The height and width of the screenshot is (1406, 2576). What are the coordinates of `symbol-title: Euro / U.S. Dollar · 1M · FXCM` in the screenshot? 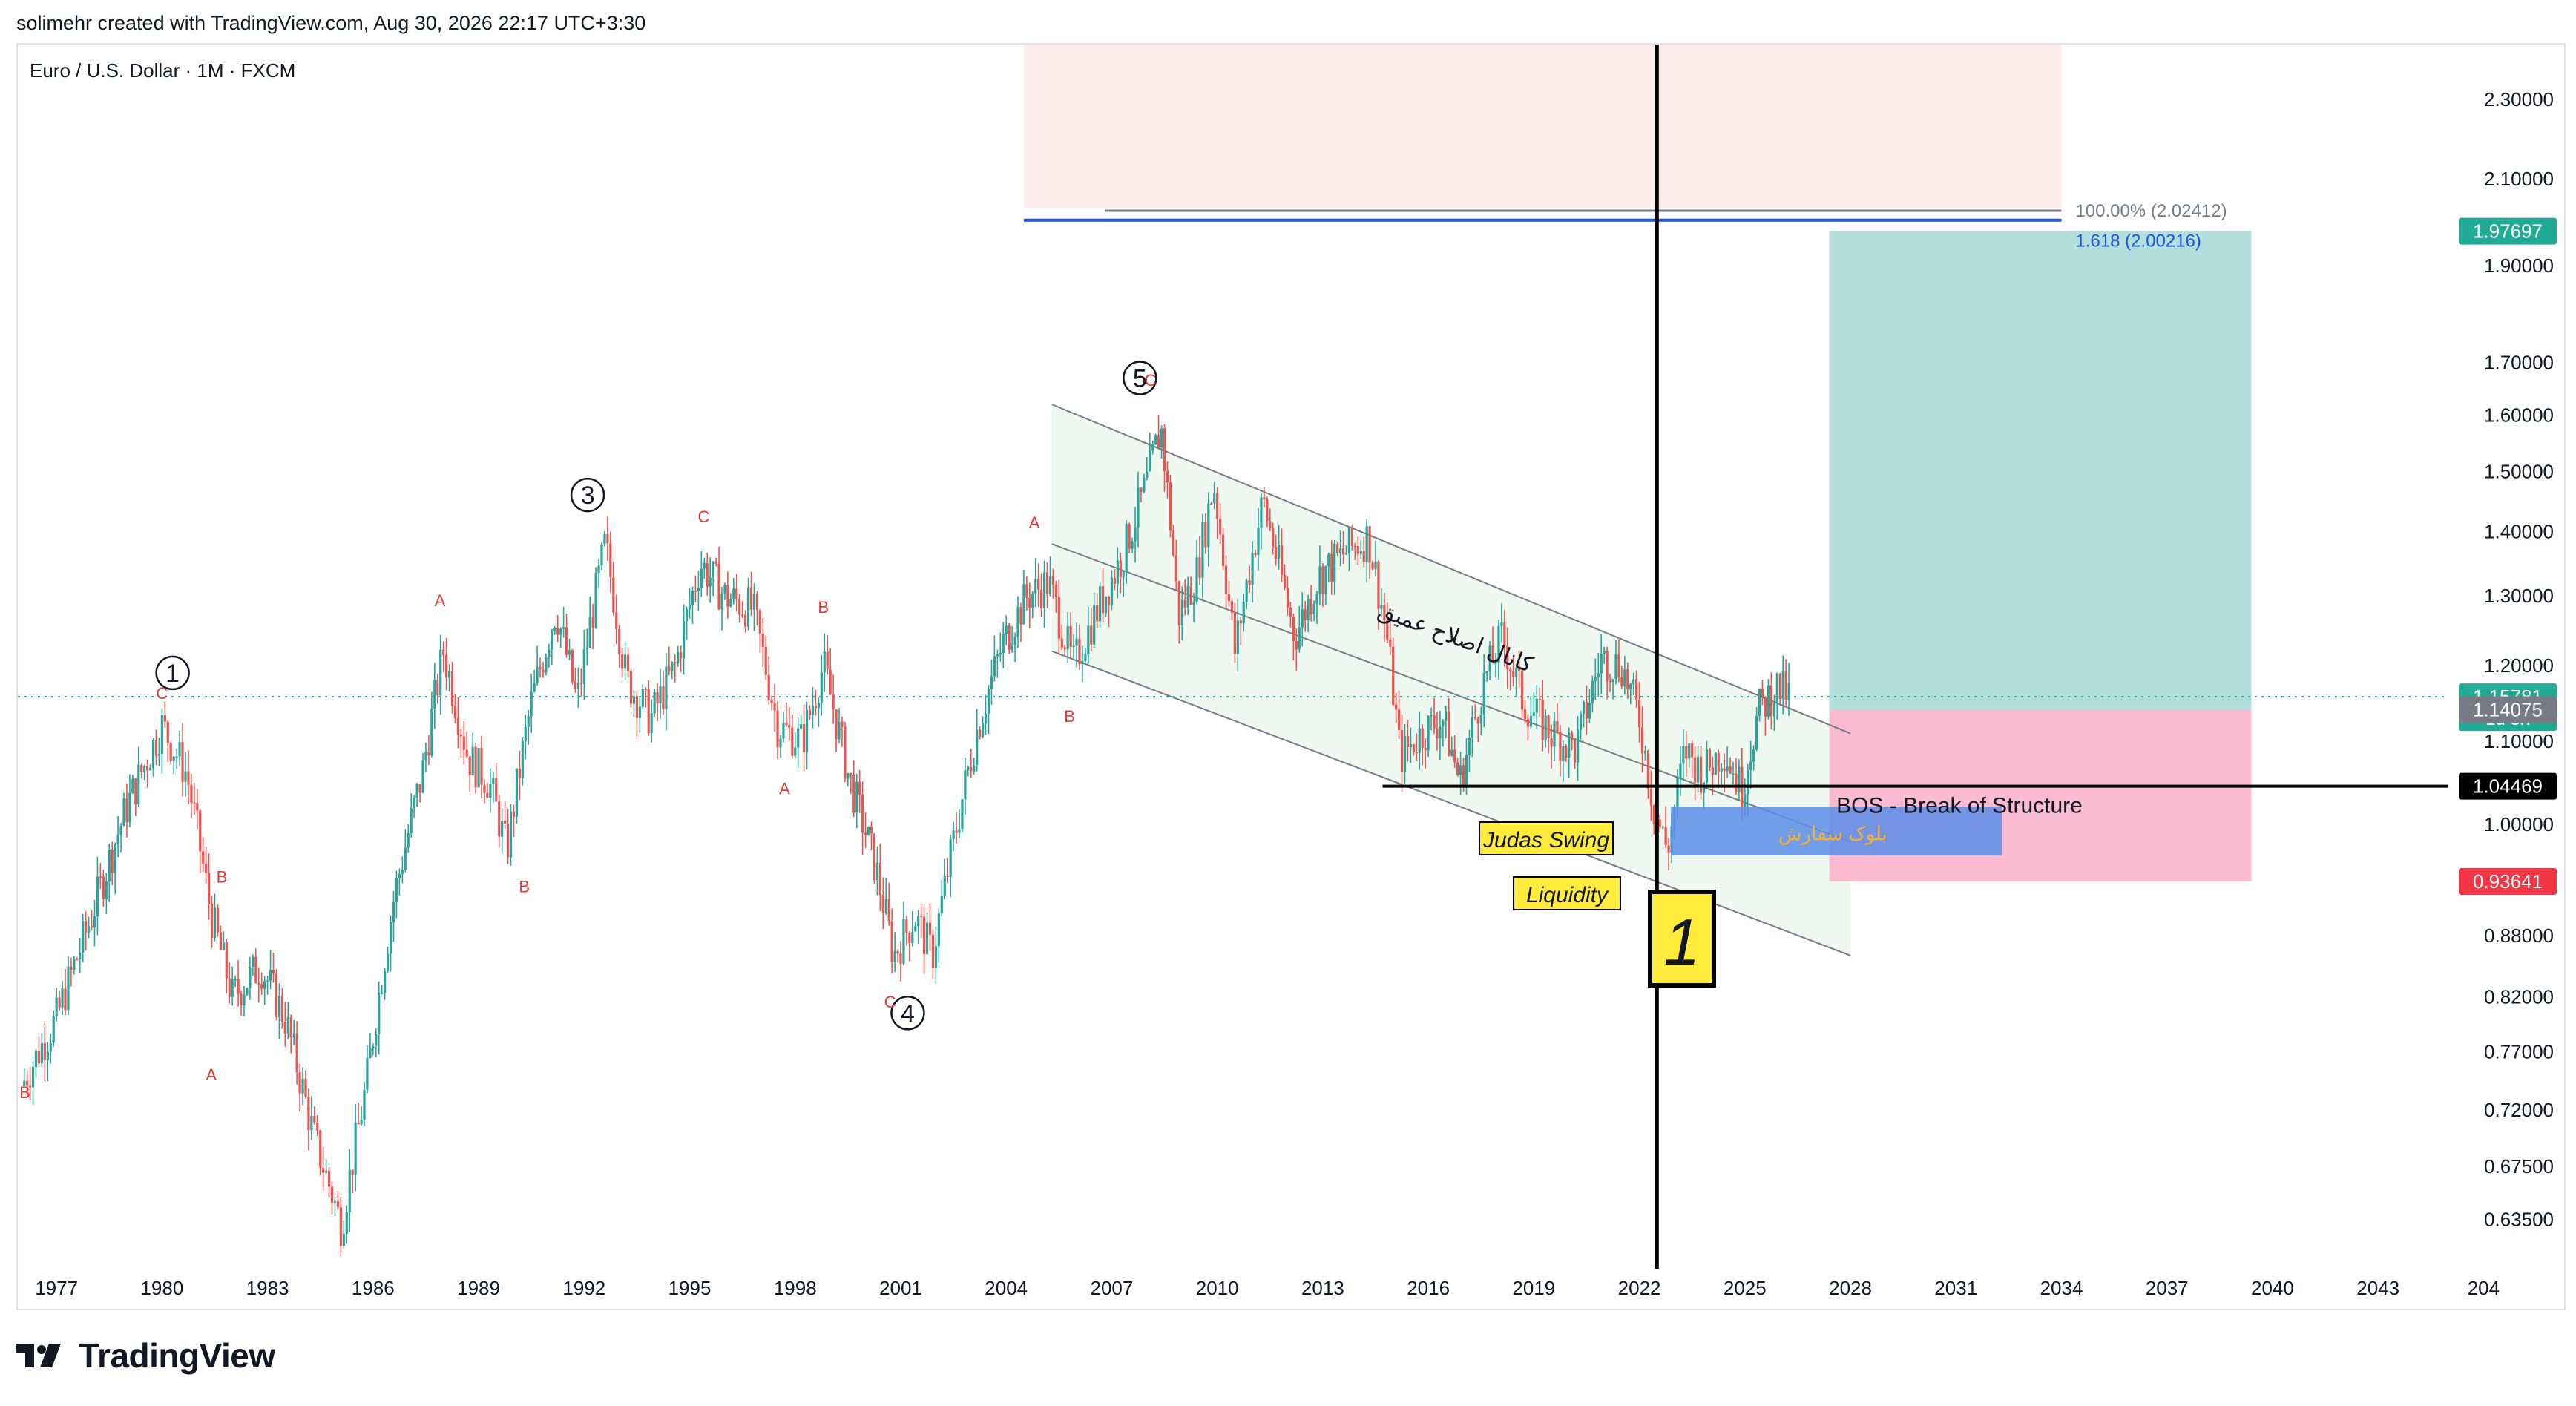 It's located at (163, 70).